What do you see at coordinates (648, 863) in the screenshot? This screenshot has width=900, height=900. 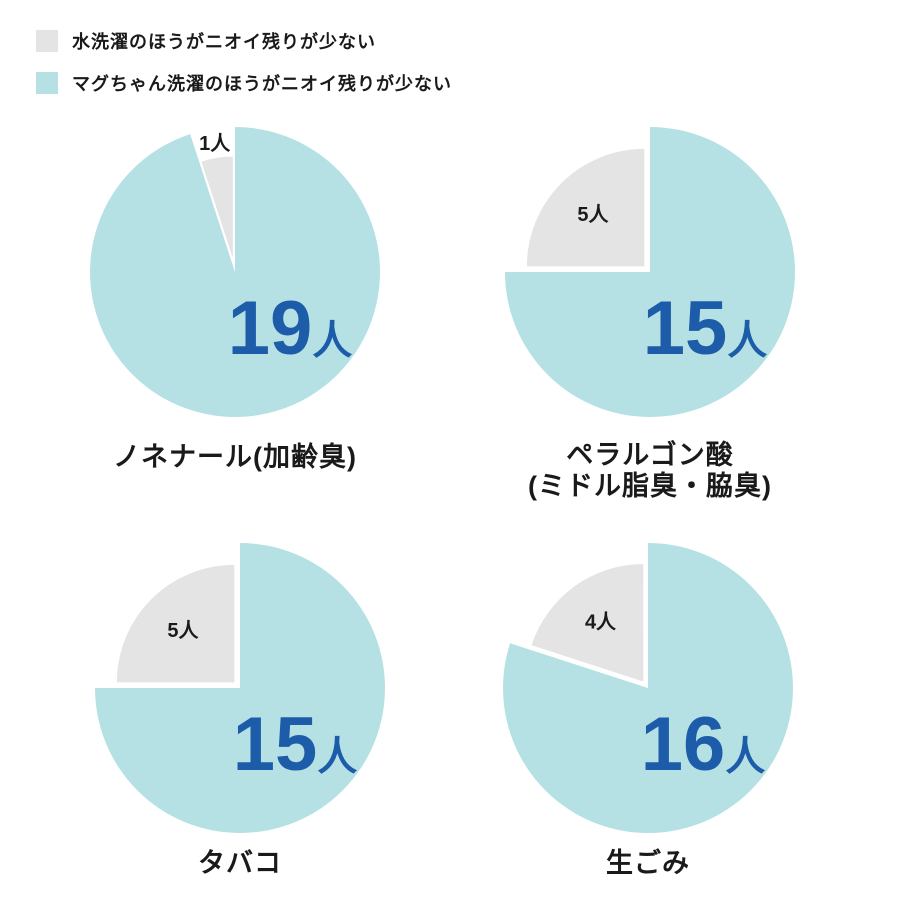 I see `pie-title-garbage: 生ごみ` at bounding box center [648, 863].